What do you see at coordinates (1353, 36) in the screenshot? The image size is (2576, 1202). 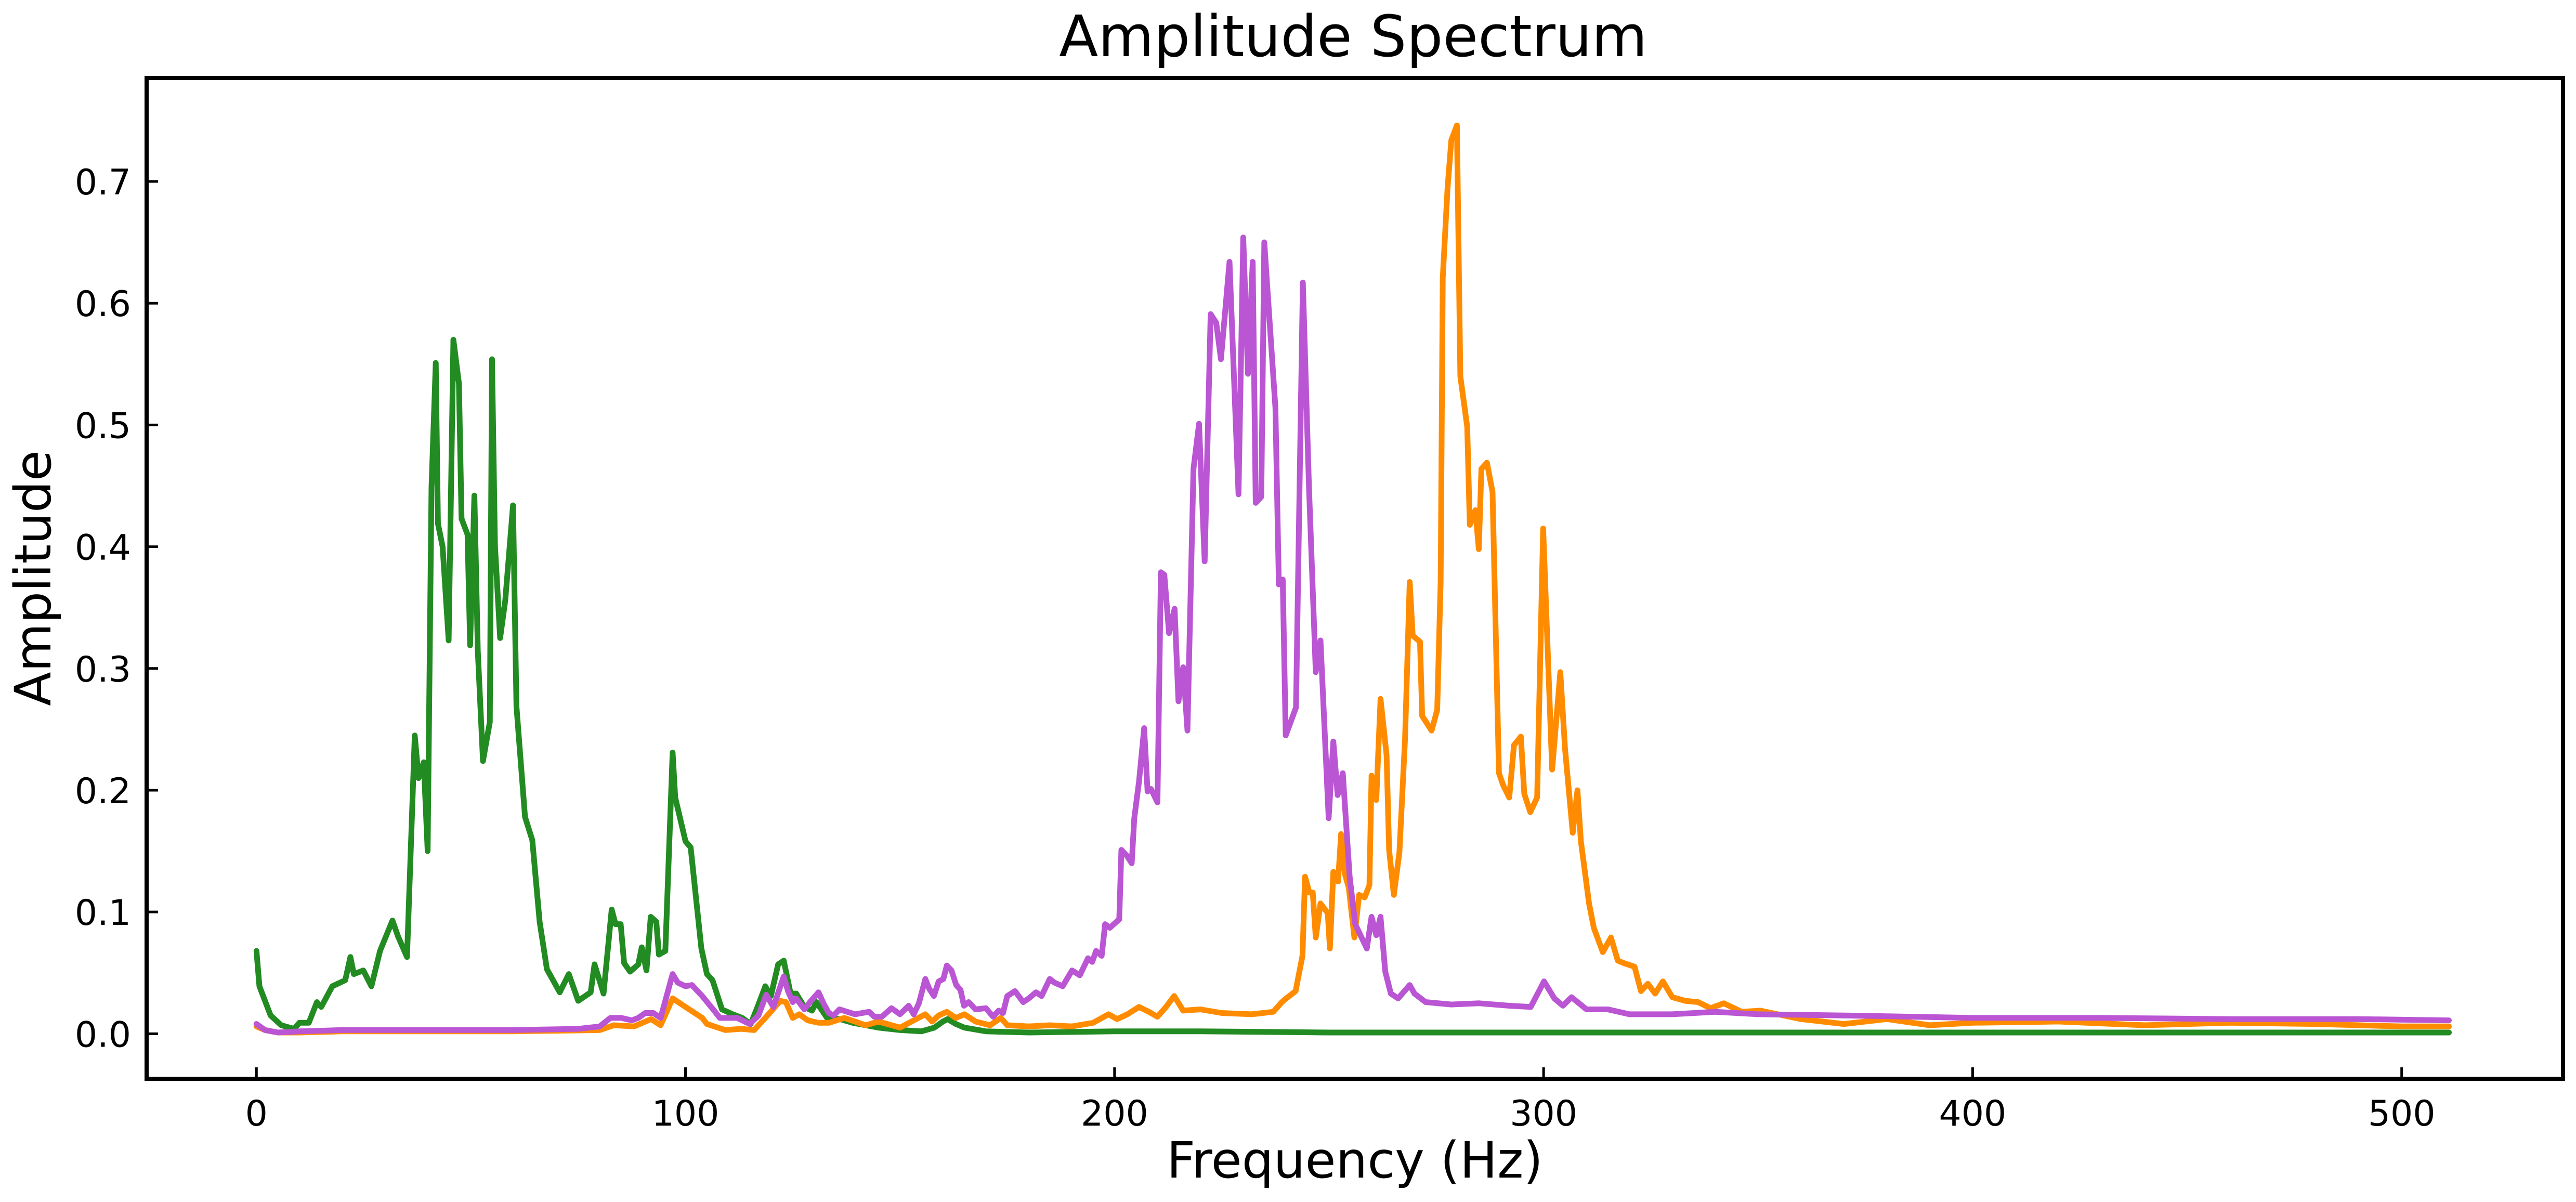 I see `chart-title: Amplitude Spectrum` at bounding box center [1353, 36].